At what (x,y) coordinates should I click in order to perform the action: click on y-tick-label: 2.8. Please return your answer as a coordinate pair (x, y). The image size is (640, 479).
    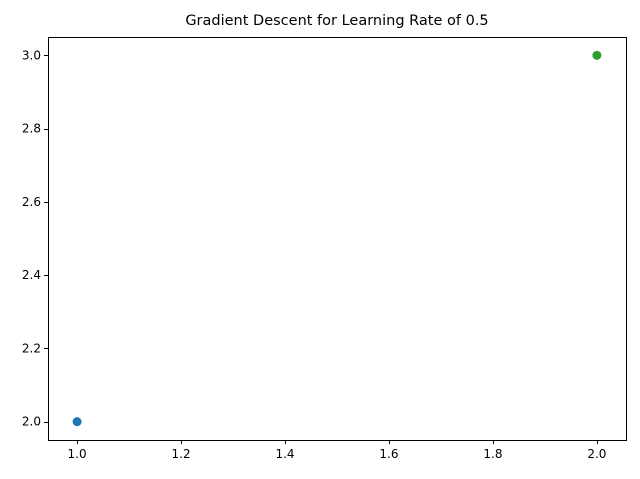
    Looking at the image, I should click on (31, 129).